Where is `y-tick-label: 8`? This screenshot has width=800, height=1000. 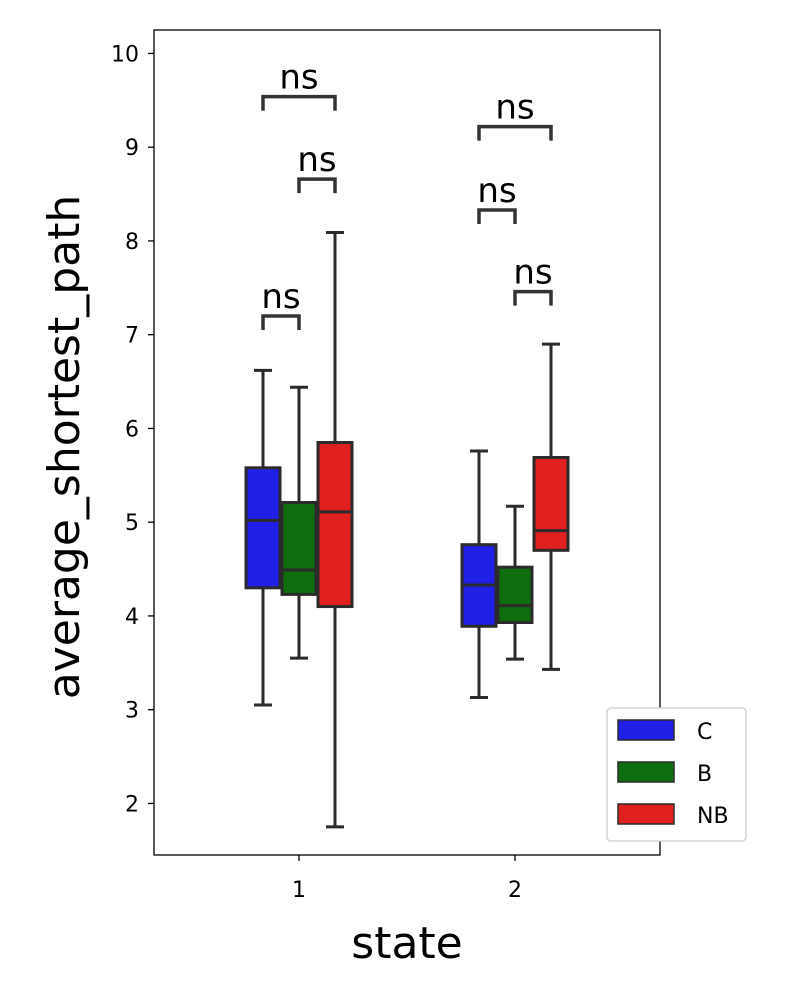
y-tick-label: 8 is located at coordinates (132, 242).